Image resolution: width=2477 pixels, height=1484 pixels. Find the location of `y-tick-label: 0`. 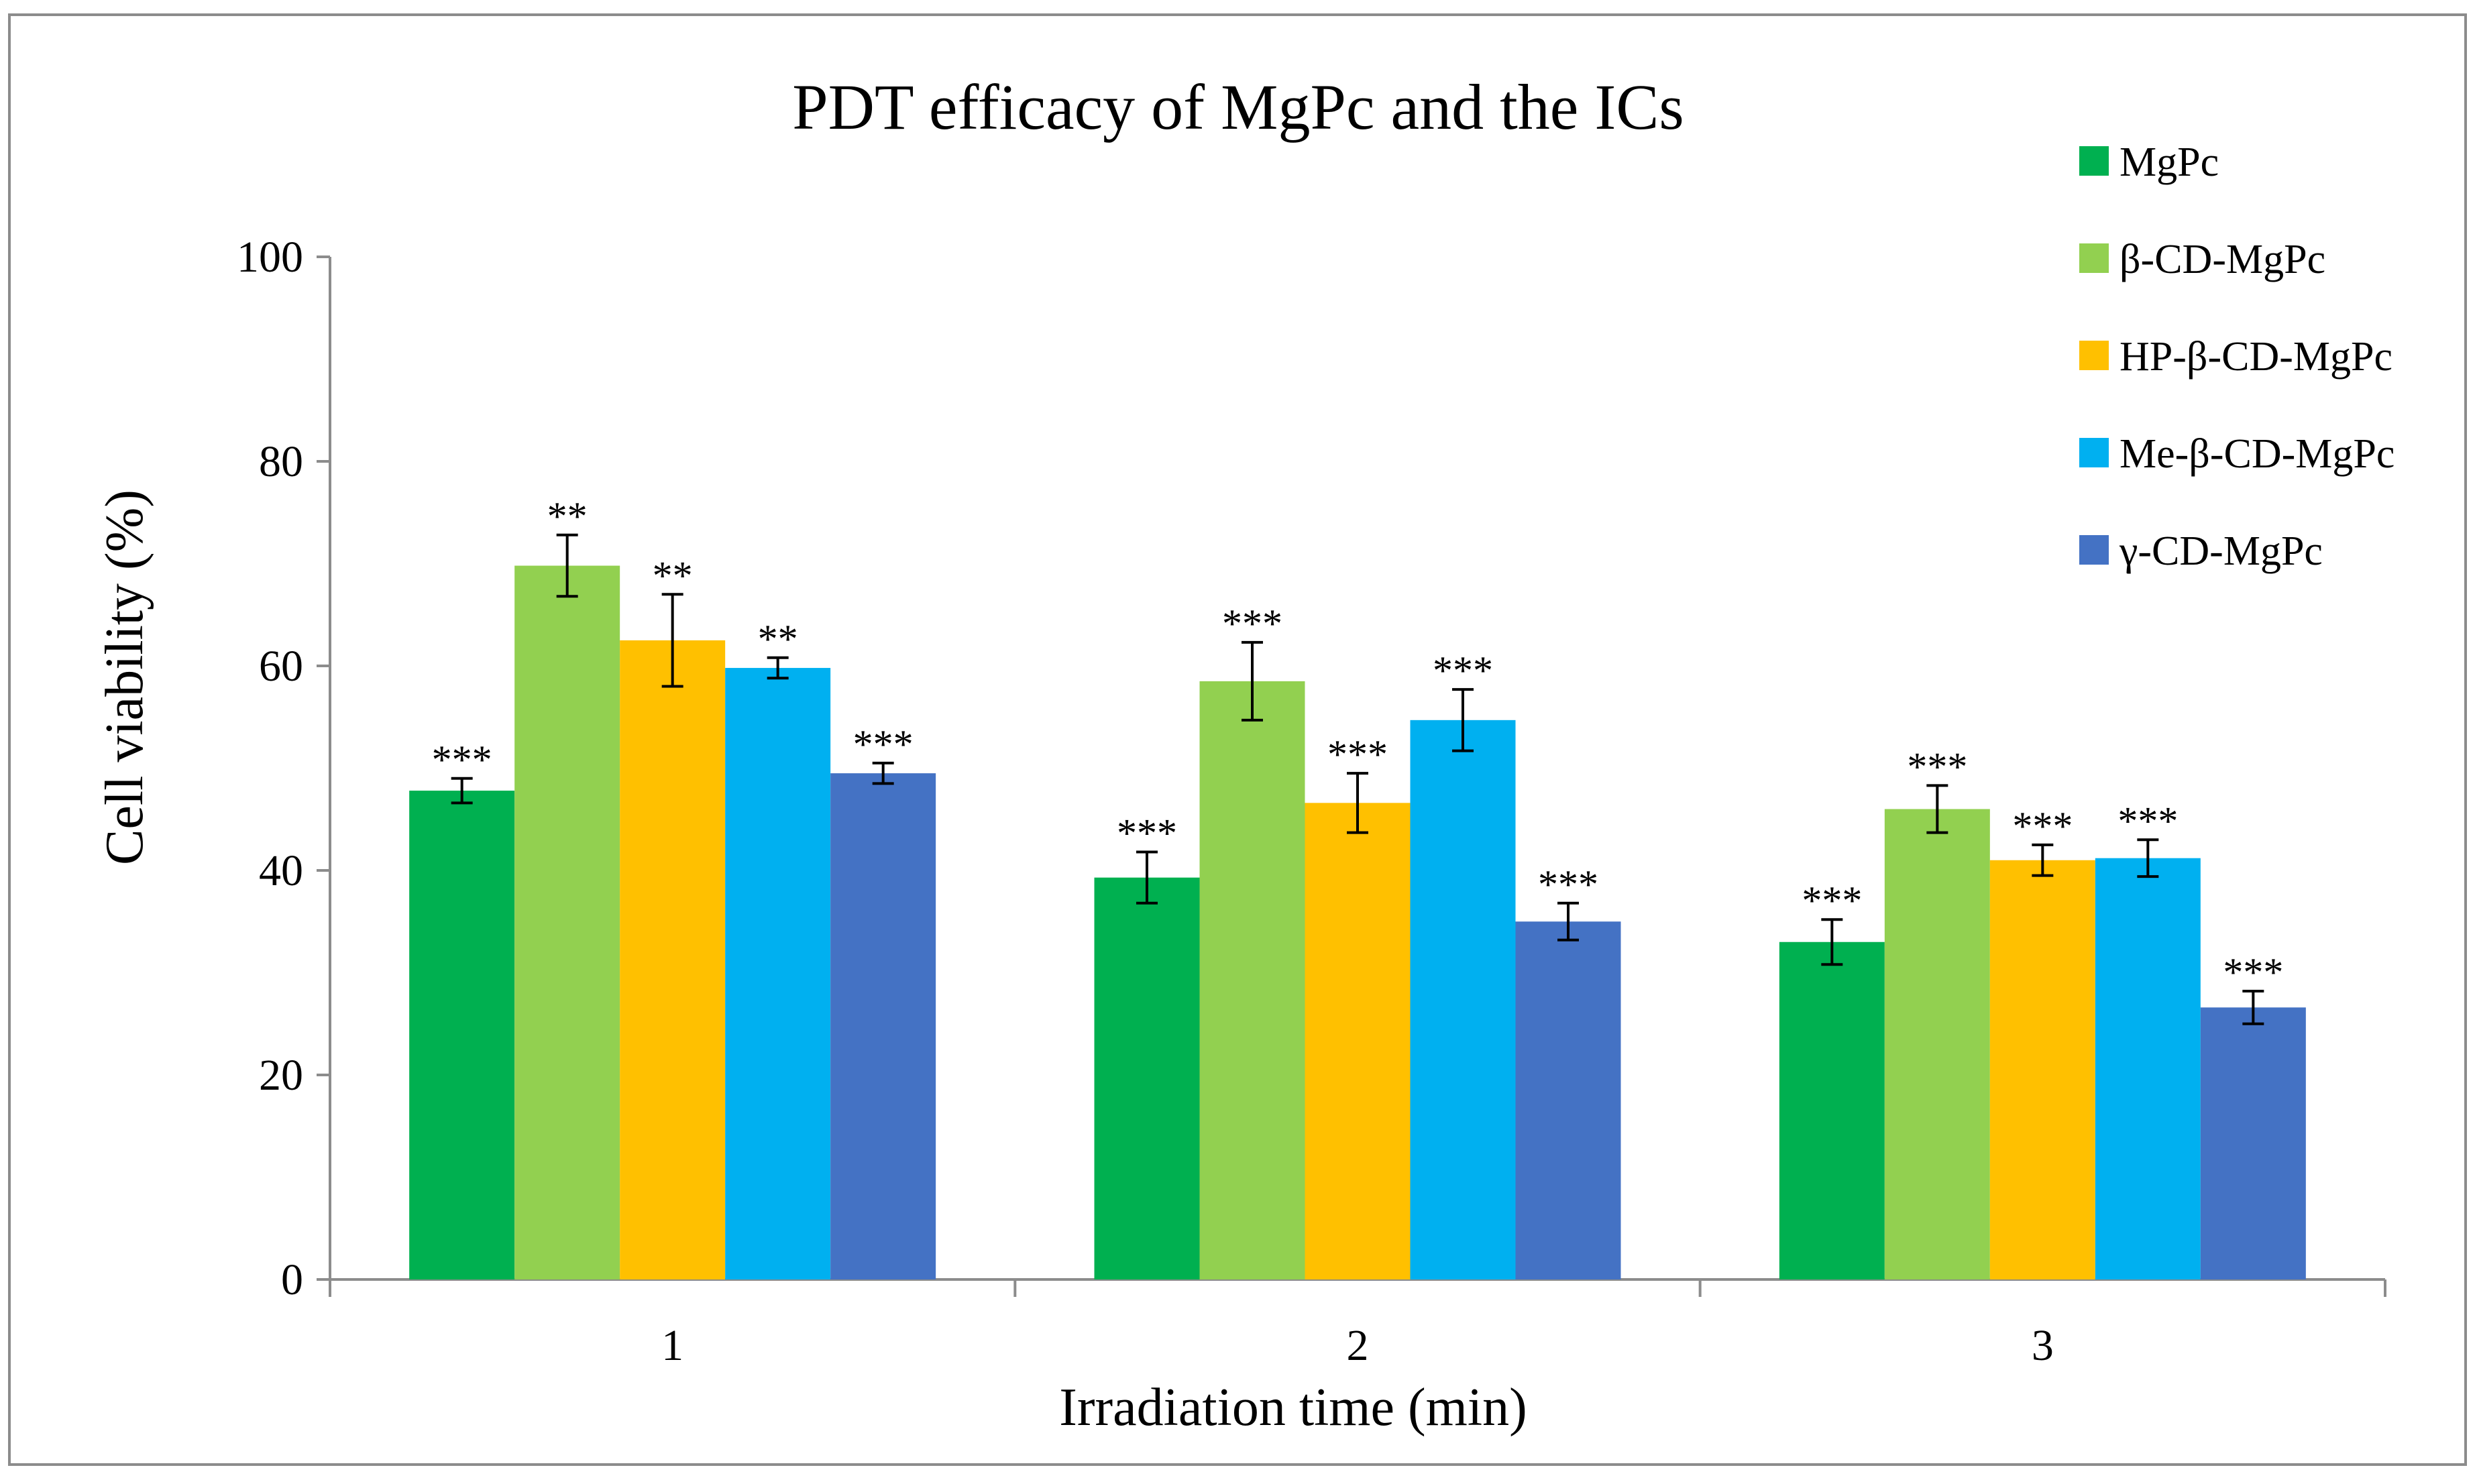

y-tick-label: 0 is located at coordinates (292, 1279).